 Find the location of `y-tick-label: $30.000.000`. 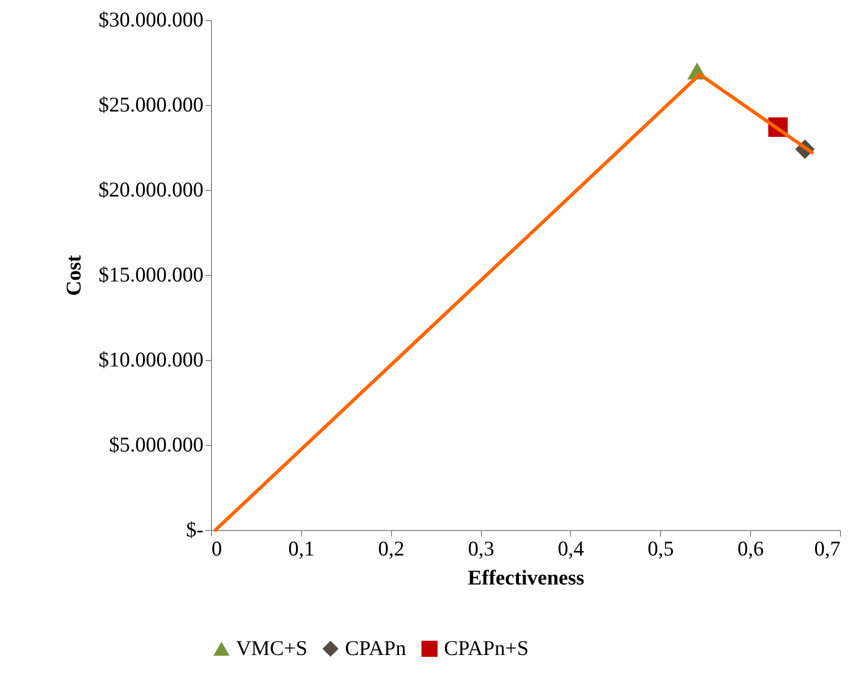

y-tick-label: $30.000.000 is located at coordinates (151, 20).